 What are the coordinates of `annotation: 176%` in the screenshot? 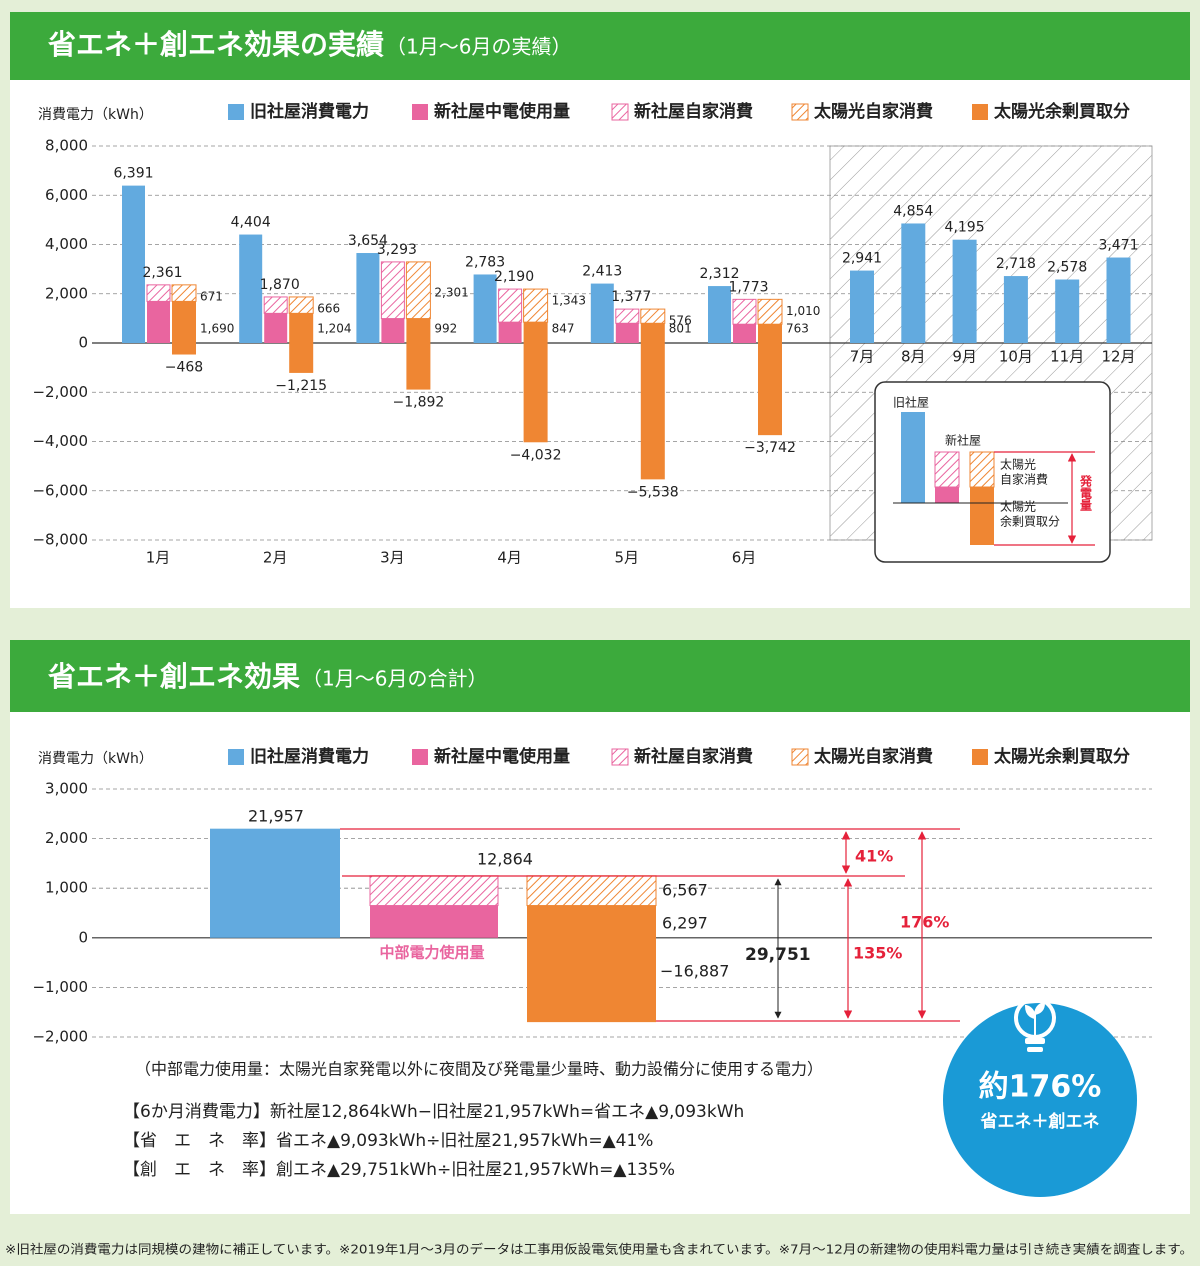 It's located at (924, 922).